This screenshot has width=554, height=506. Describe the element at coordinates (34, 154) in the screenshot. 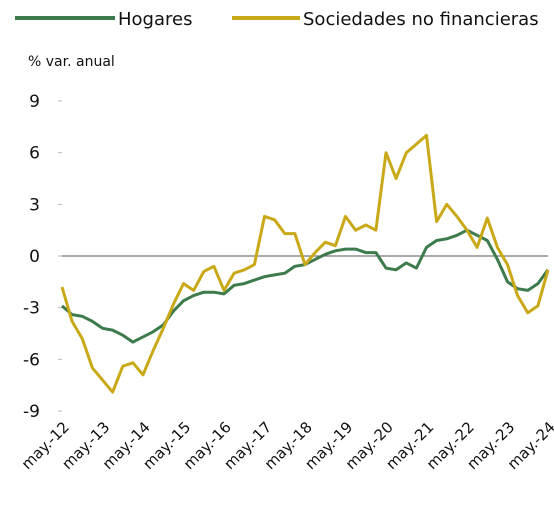

I see `y-tick-label: 6` at that location.